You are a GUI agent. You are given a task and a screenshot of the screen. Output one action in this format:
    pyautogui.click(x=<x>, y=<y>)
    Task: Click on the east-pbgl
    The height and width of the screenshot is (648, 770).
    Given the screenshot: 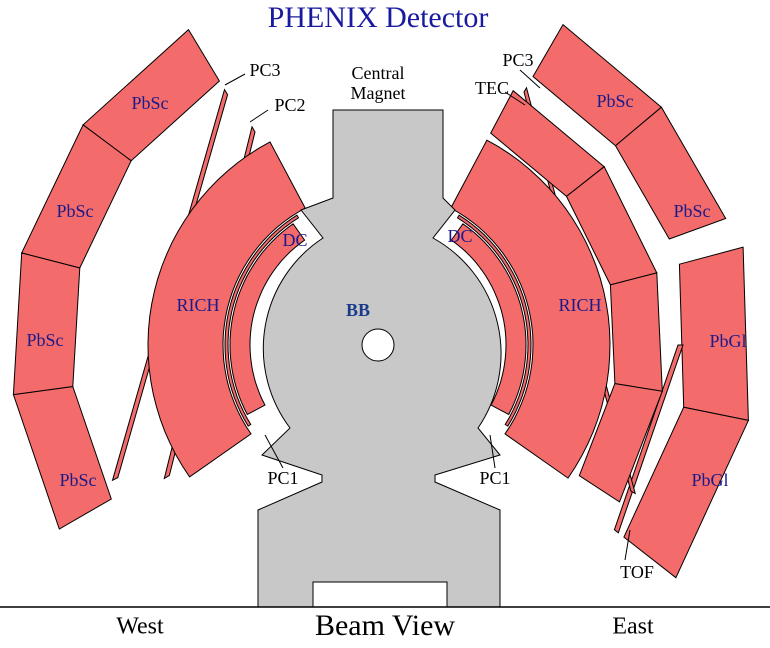 What is the action you would take?
    pyautogui.click(x=686, y=492)
    